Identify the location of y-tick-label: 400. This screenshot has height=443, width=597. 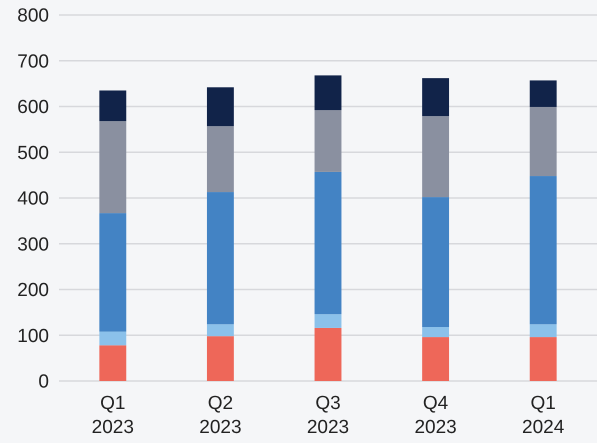
(33, 199).